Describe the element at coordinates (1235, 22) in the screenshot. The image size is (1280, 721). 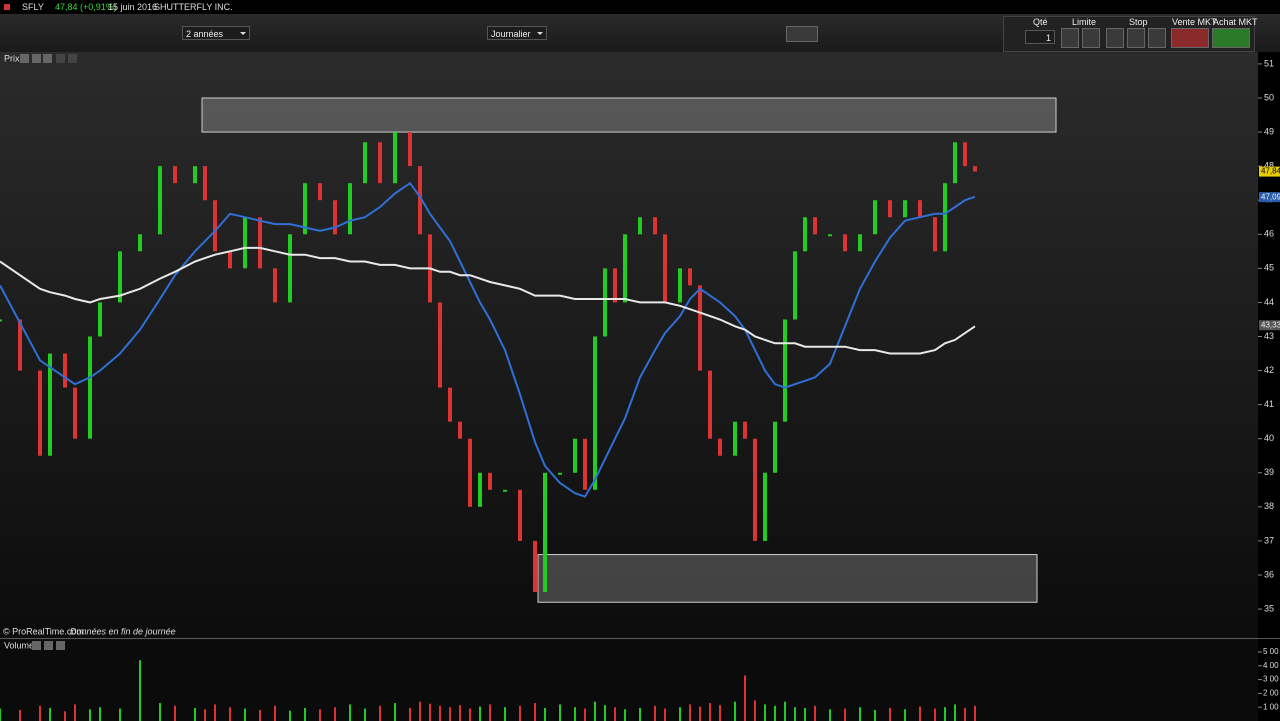
I see `buy-label: Achat MKT` at that location.